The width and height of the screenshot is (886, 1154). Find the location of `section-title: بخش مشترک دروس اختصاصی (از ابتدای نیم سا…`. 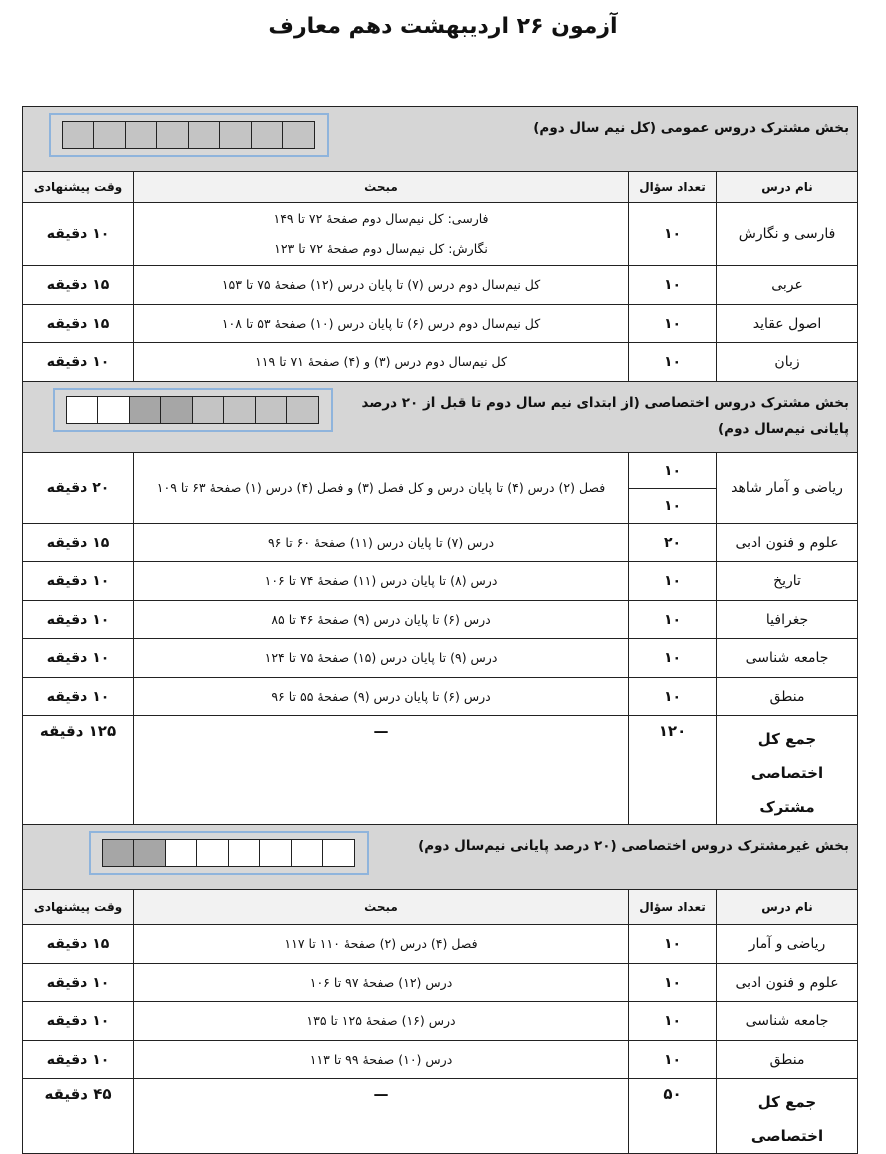

section-title: بخش مشترک دروس اختصاصی (از ابتدای نیم سا… is located at coordinates (605, 416).